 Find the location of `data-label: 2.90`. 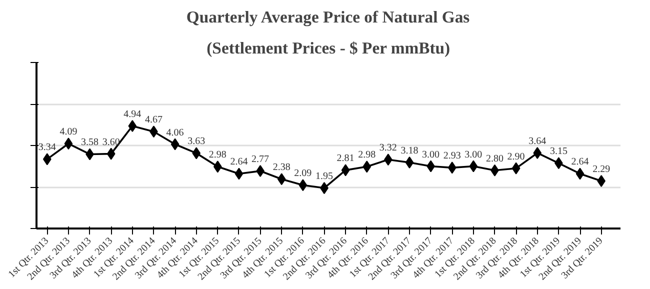

data-label: 2.90 is located at coordinates (516, 156).